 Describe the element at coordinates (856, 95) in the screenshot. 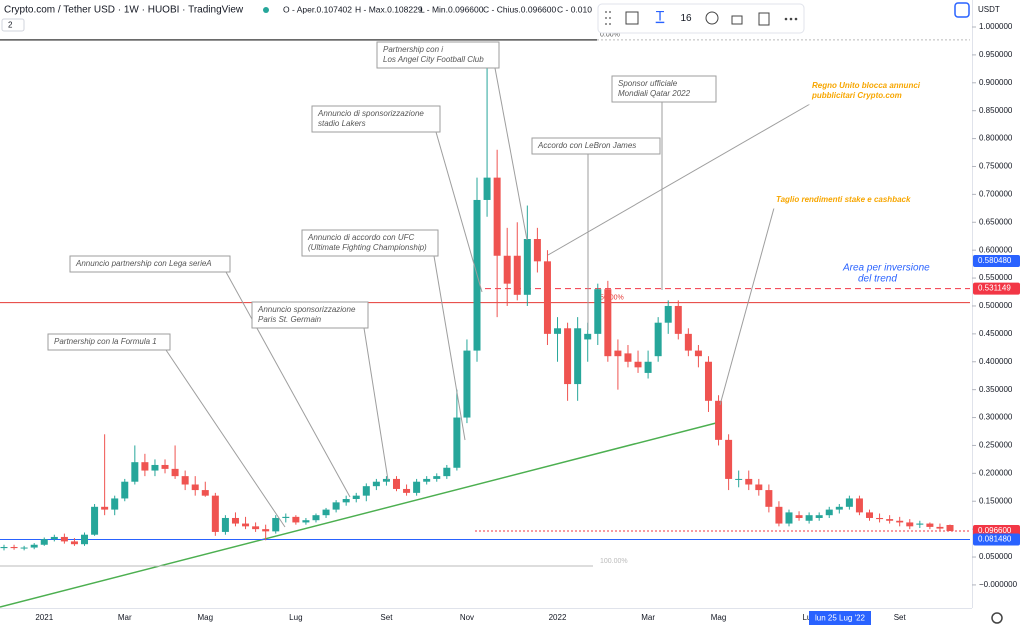

I see `callout-text: pubblicitari Crypto.com` at that location.